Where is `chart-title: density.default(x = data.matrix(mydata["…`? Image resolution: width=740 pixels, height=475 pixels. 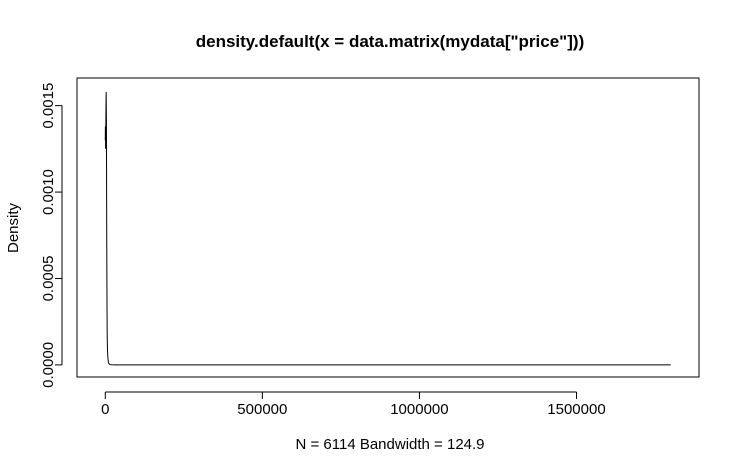
chart-title: density.default(x = data.matrix(mydata["… is located at coordinates (390, 41).